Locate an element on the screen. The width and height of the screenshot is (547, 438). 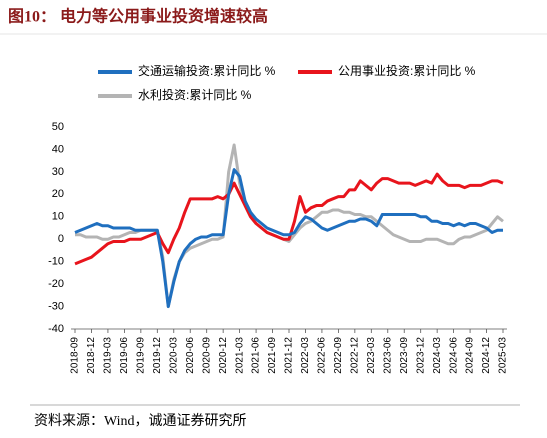
x-tick-label: 2021-06 is located at coordinates (256, 355).